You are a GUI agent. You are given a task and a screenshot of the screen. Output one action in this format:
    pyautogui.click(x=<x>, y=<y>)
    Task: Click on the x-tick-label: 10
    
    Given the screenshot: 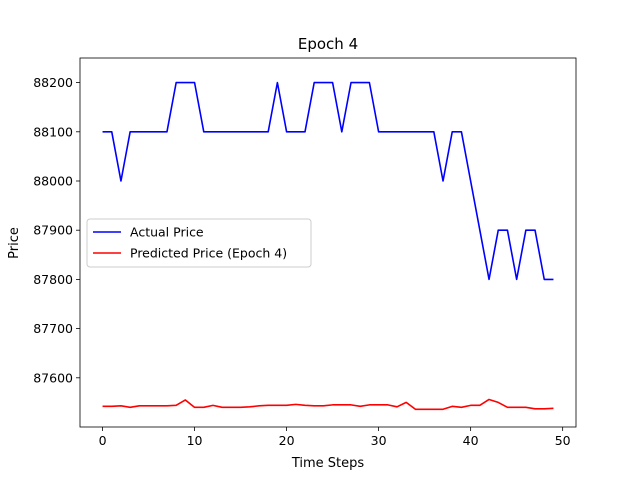 What is the action you would take?
    pyautogui.click(x=195, y=440)
    